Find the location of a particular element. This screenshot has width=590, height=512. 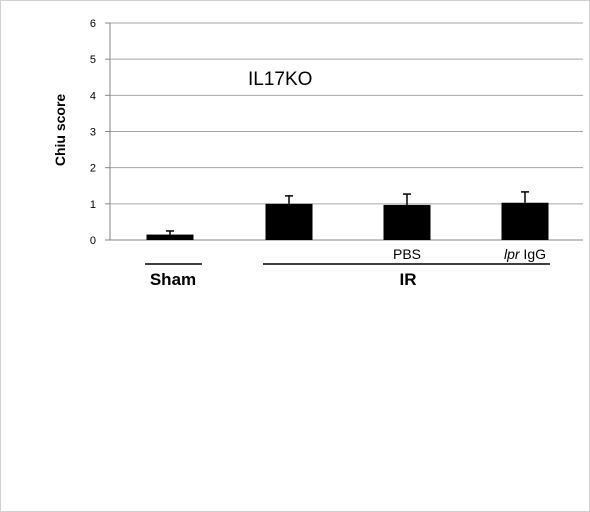

group-label: Sham is located at coordinates (173, 279).